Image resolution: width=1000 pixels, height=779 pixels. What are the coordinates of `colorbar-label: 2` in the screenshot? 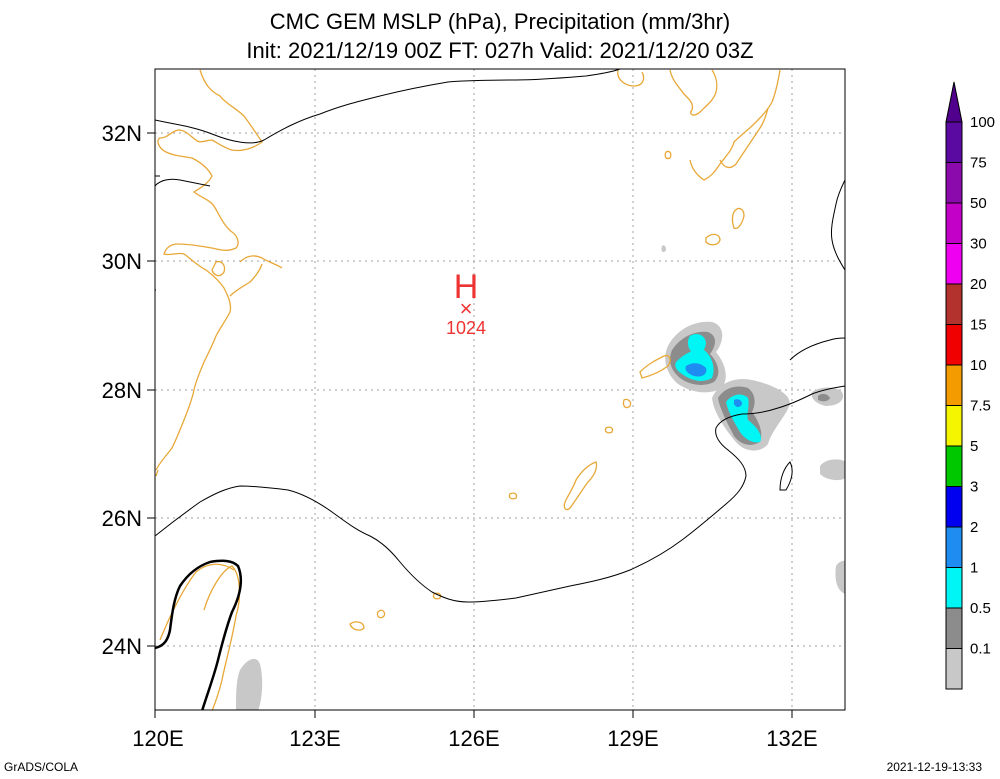 It's located at (974, 527).